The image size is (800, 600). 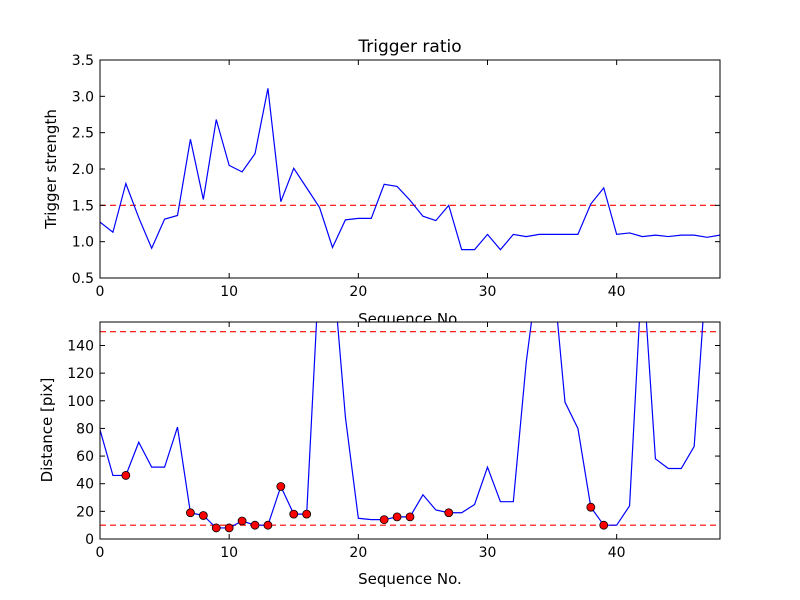 I want to click on bottom-x-tick-label: 30, so click(x=488, y=553).